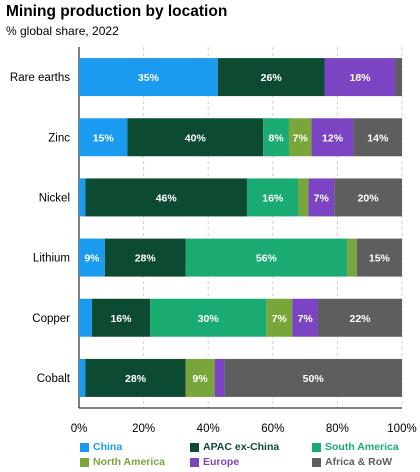 The image size is (420, 472). What do you see at coordinates (337, 429) in the screenshot?
I see `x-tick-label: 80%` at bounding box center [337, 429].